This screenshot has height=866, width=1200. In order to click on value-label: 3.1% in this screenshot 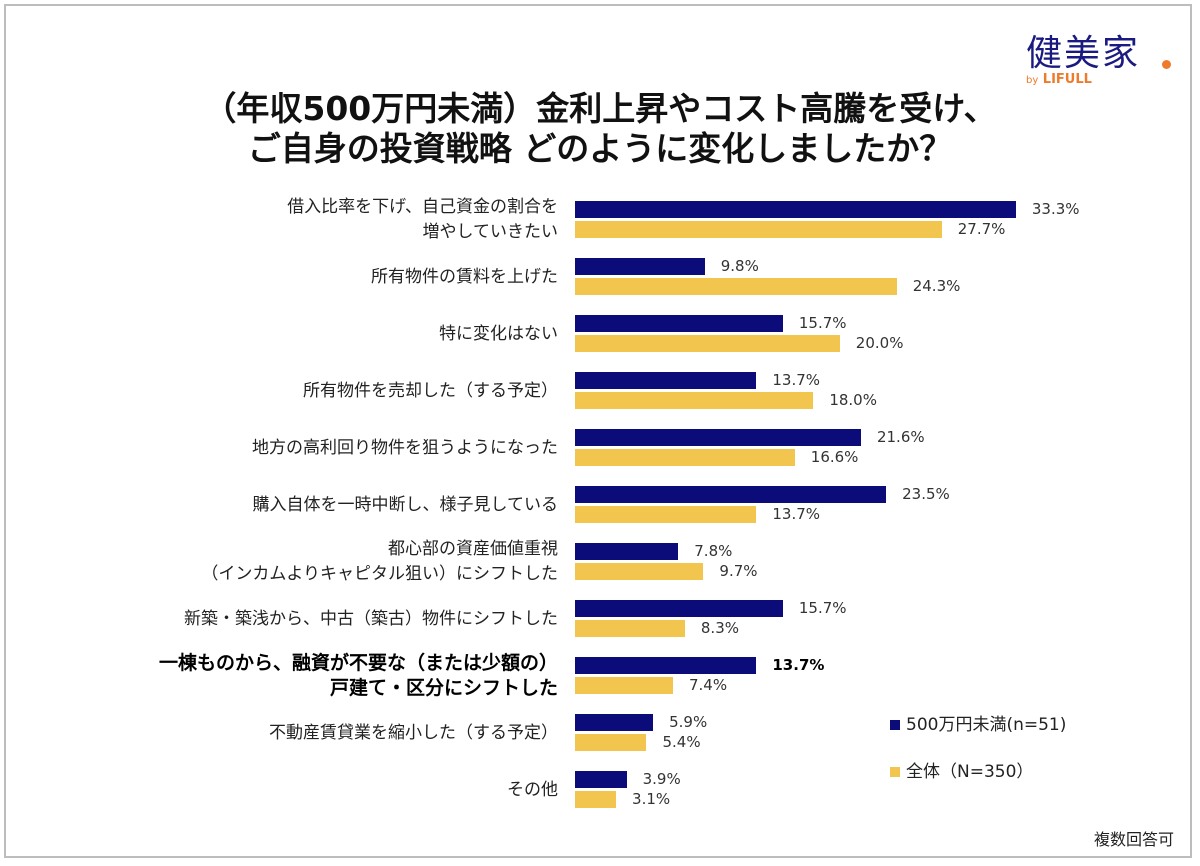, I will do `click(651, 799)`.